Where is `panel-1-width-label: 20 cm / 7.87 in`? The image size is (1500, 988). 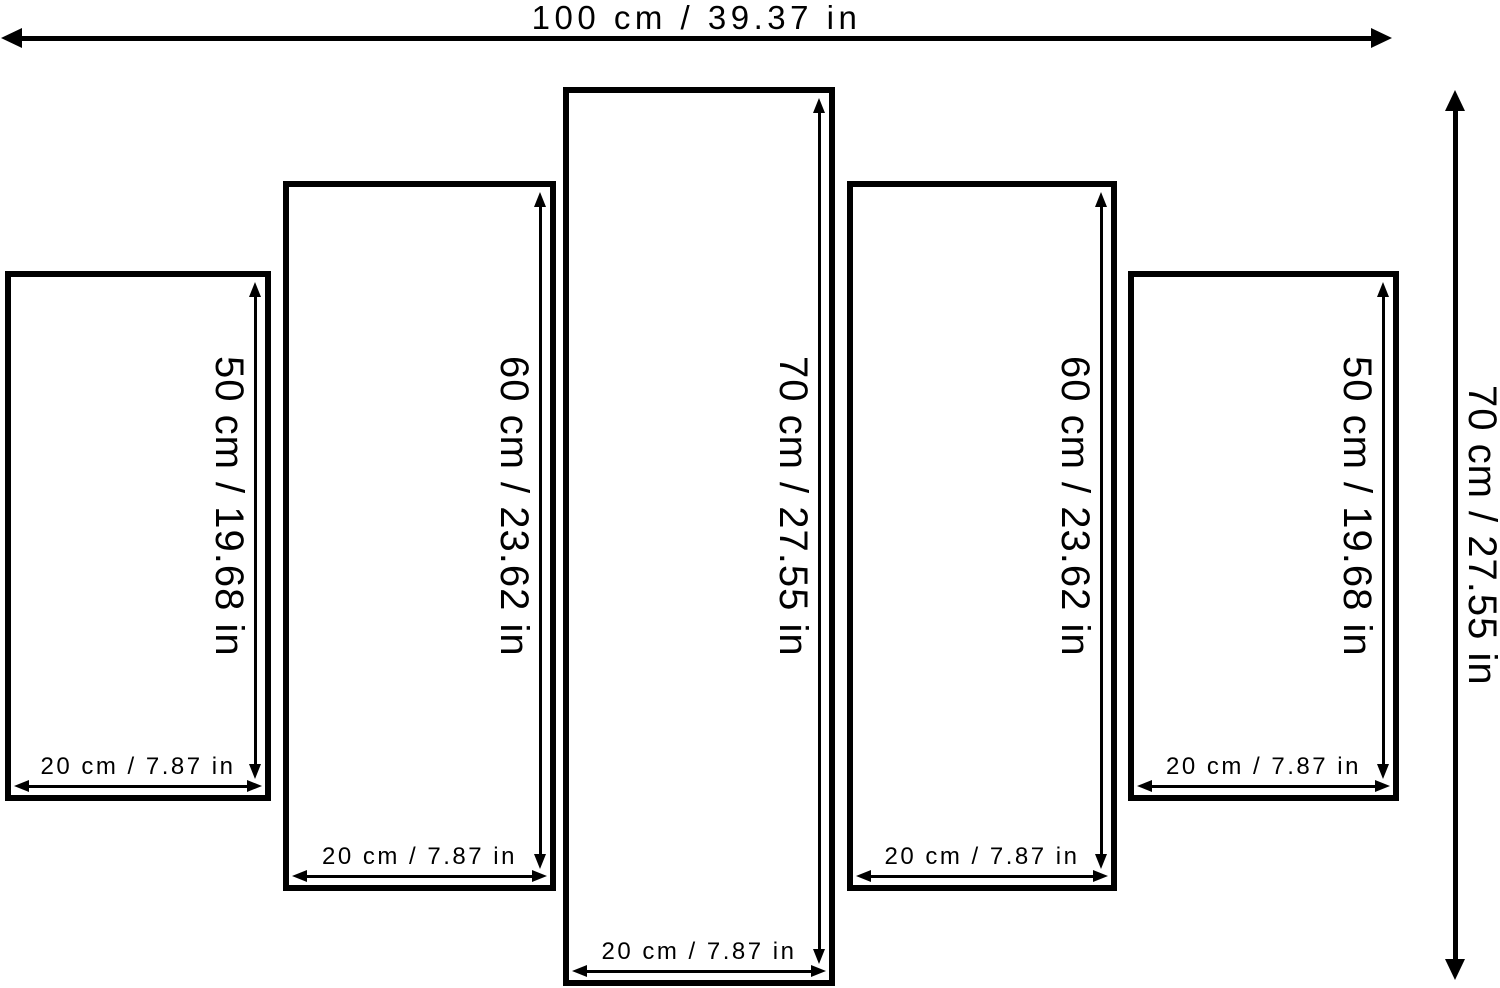
panel-1-width-label: 20 cm / 7.87 in is located at coordinates (138, 766).